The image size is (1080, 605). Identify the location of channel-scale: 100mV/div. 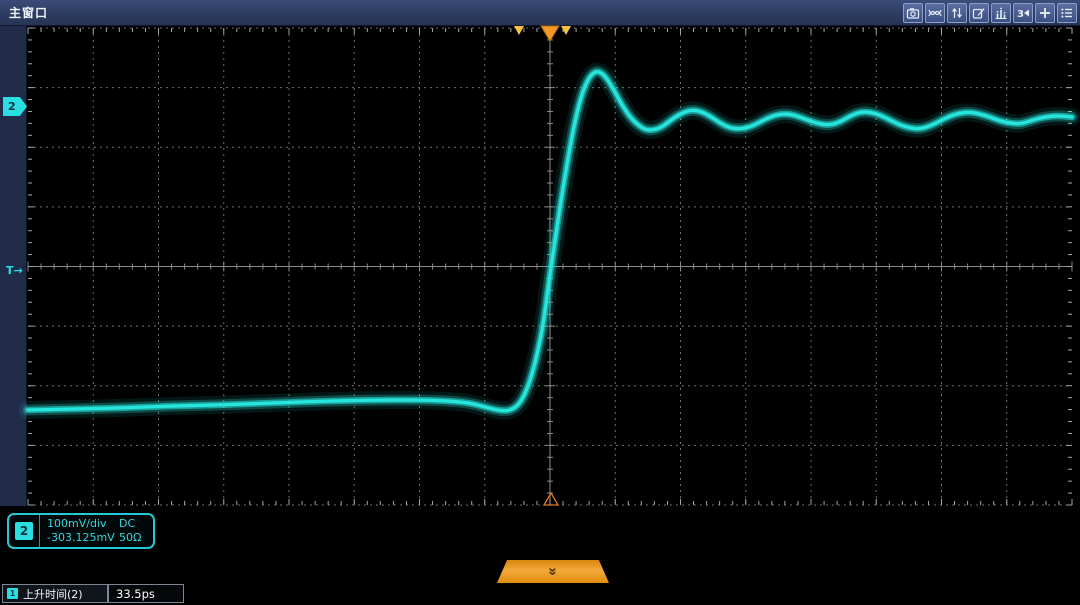
(77, 523).